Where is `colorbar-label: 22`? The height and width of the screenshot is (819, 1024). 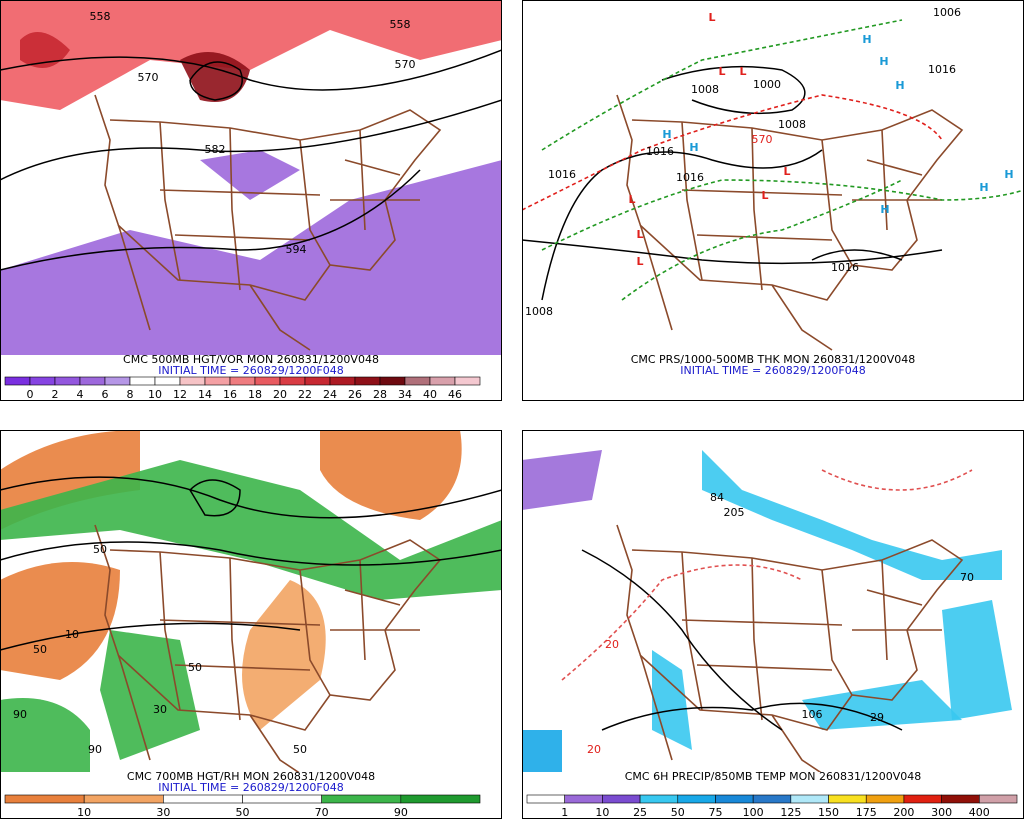 colorbar-label: 22 is located at coordinates (305, 394).